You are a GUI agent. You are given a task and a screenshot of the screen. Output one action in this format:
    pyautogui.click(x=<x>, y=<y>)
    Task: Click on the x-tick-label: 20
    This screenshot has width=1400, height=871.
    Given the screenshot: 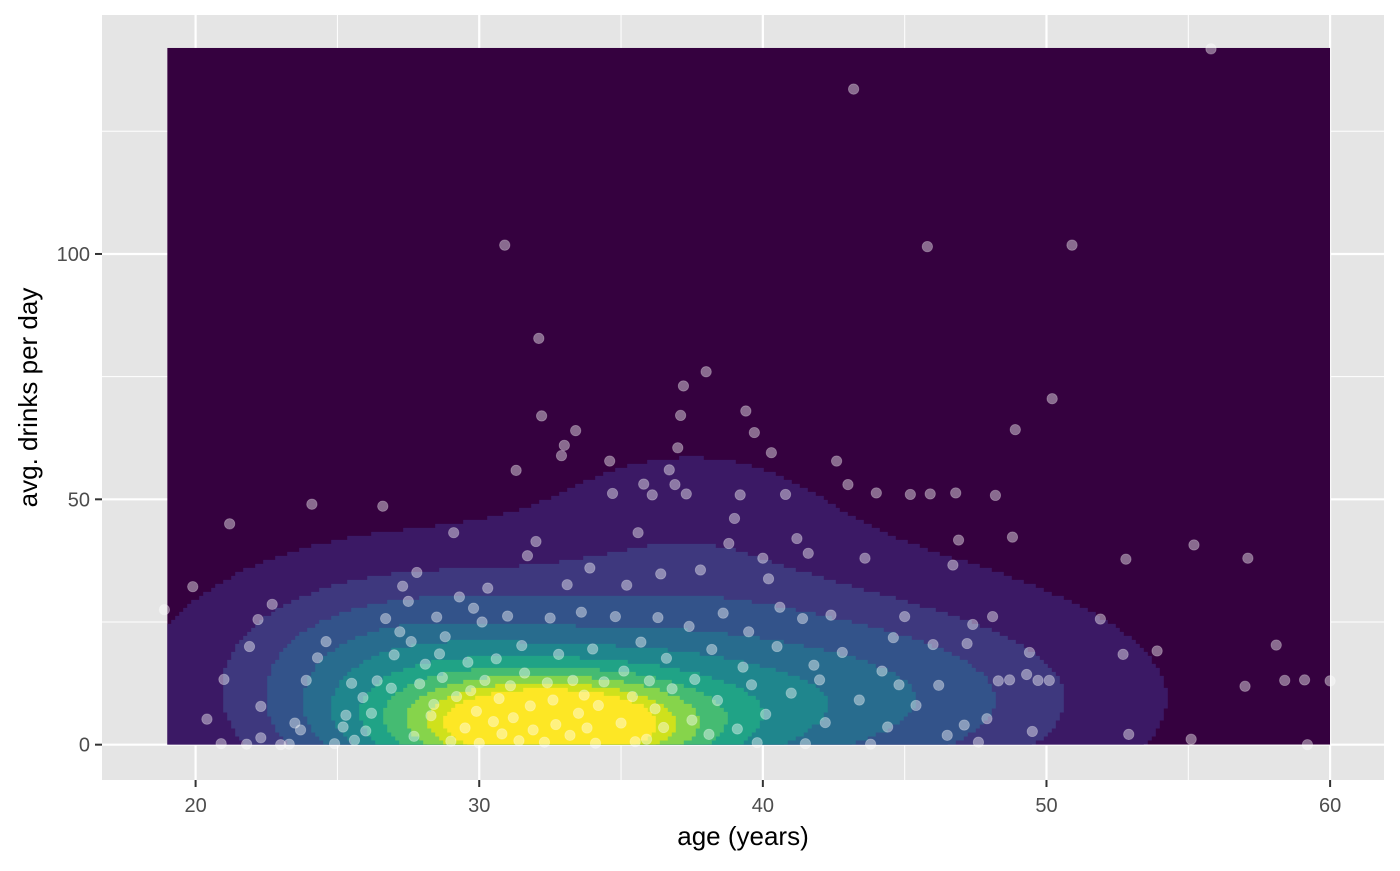 What is the action you would take?
    pyautogui.click(x=195, y=806)
    